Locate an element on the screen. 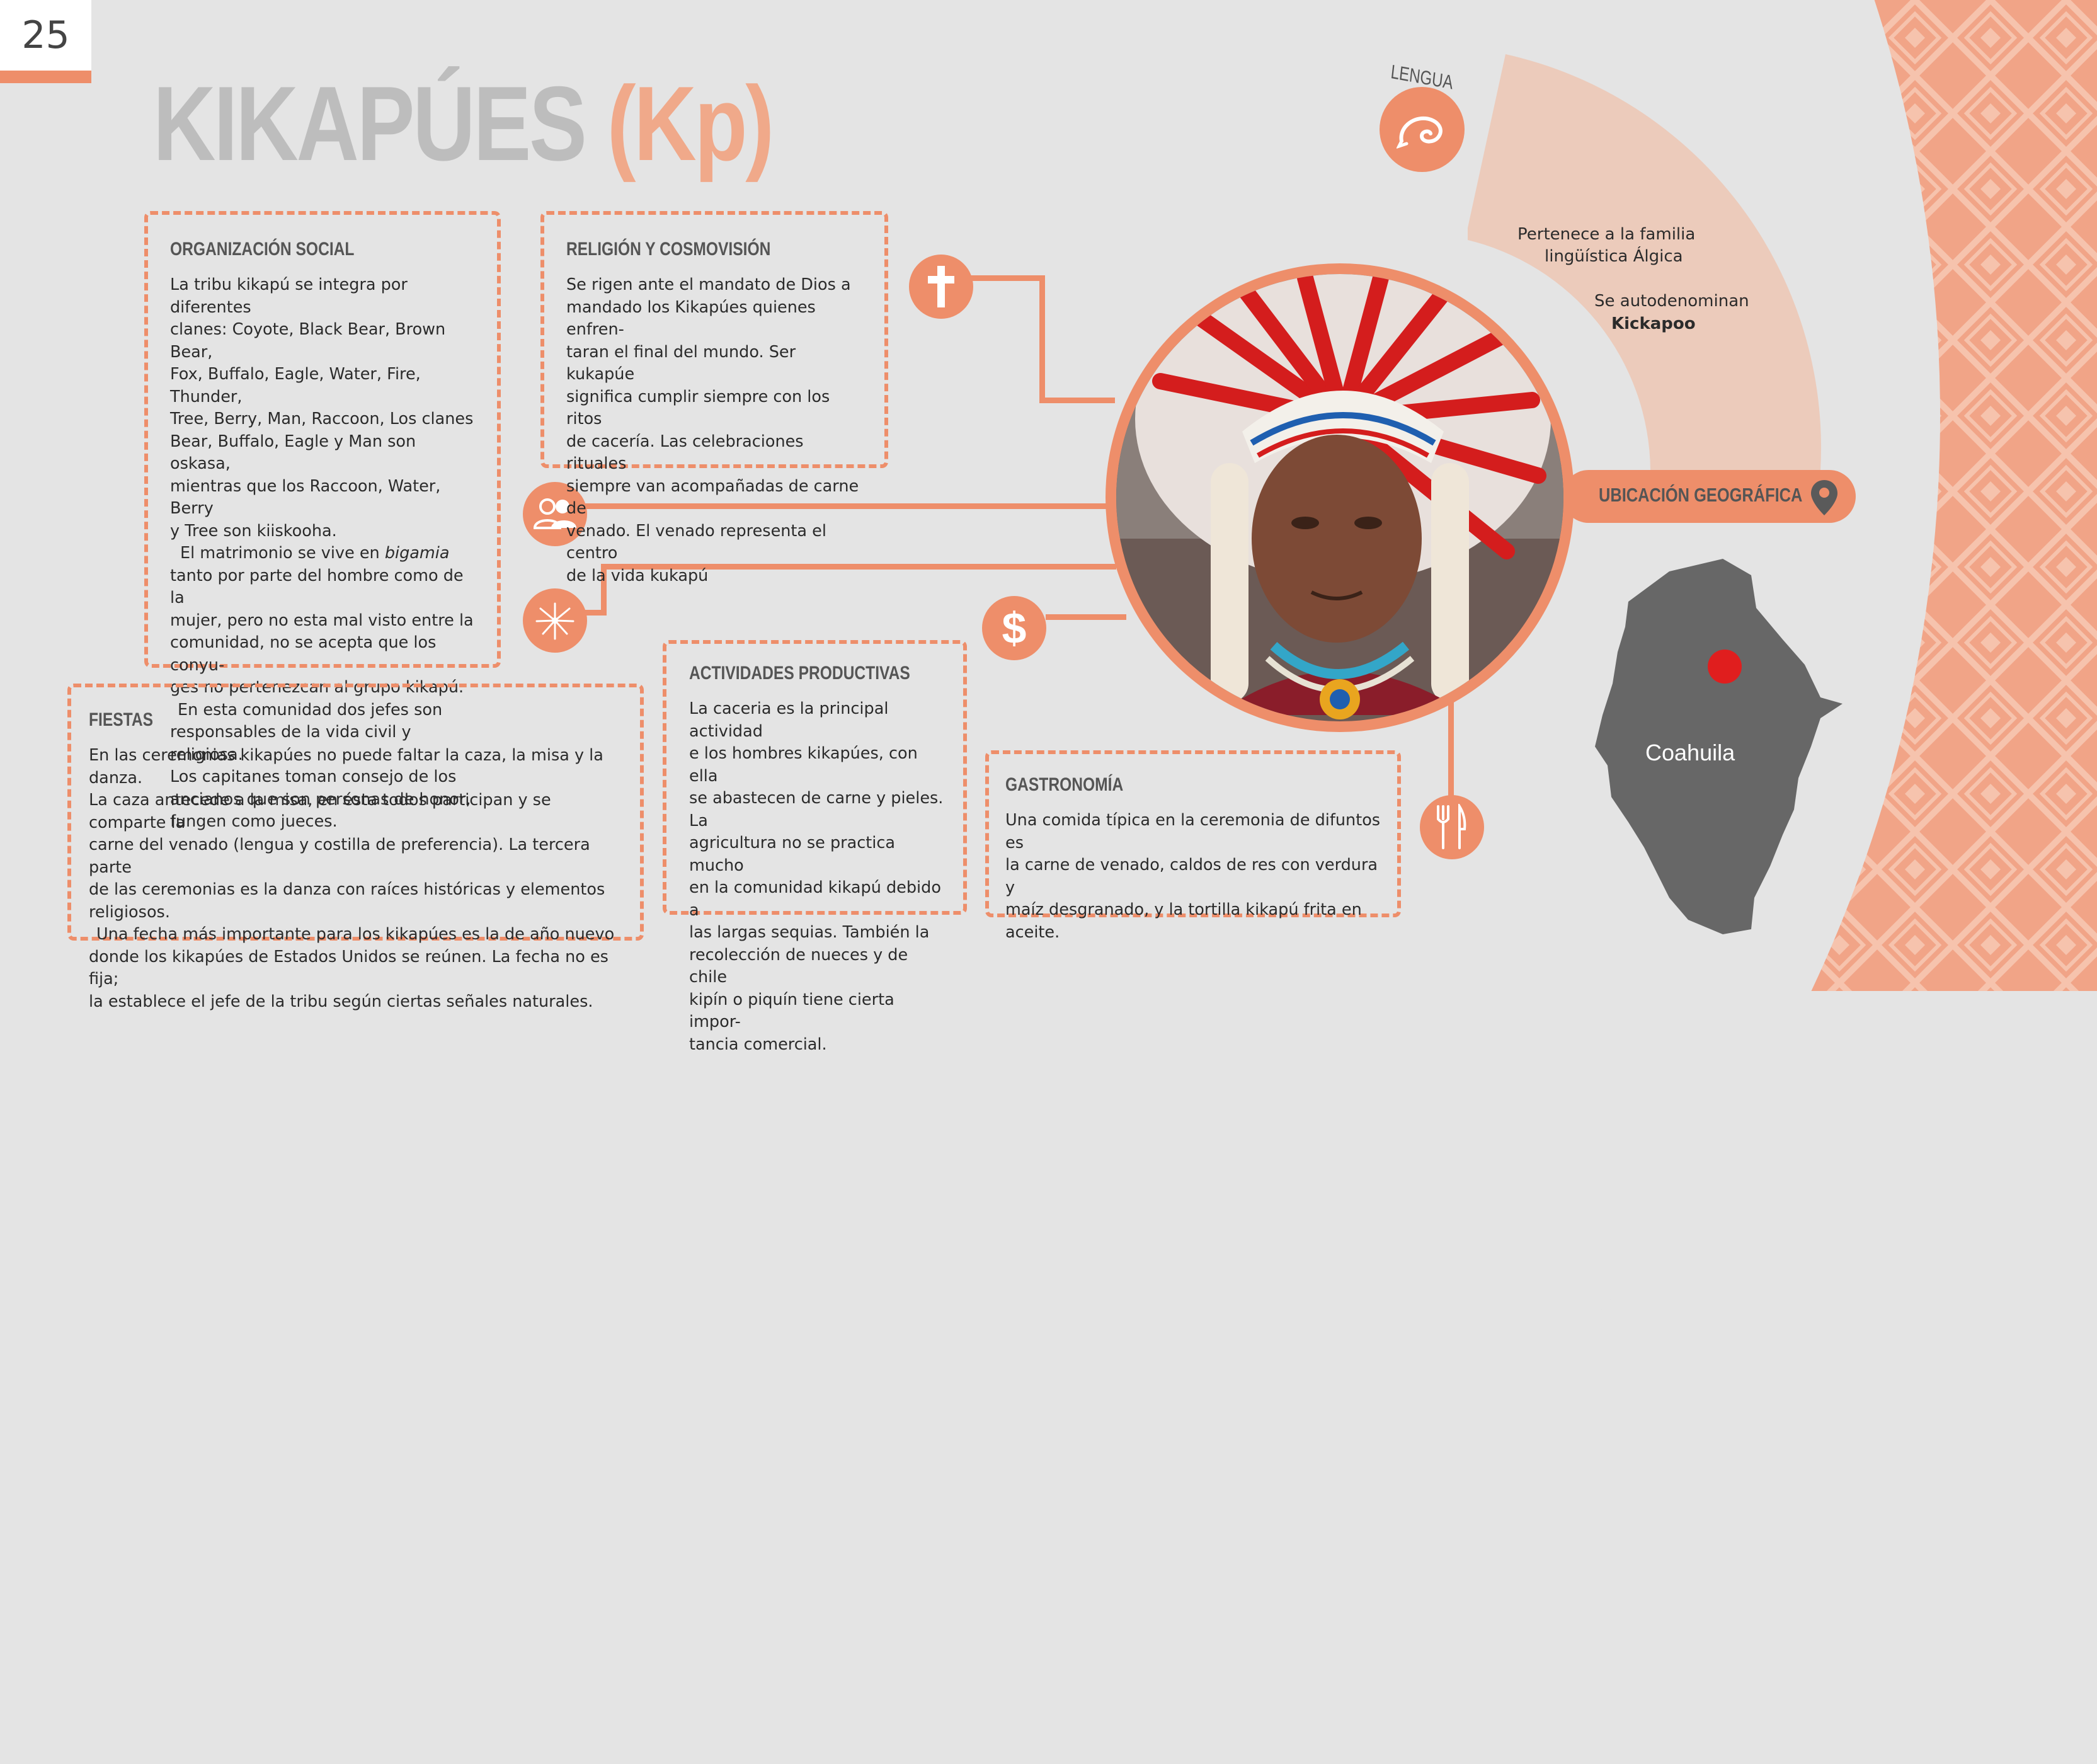 The height and width of the screenshot is (1764, 2097). lengua-self-name: Kickapoo is located at coordinates (1653, 323).